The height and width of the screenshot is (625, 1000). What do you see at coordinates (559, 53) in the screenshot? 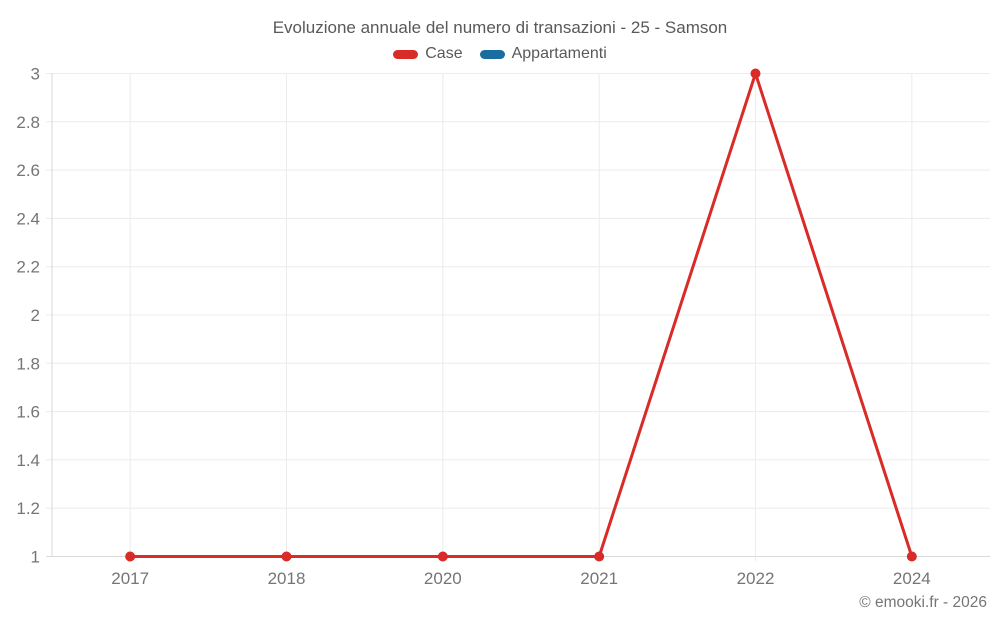
I see `legend-label-appartamenti: Appartamenti` at bounding box center [559, 53].